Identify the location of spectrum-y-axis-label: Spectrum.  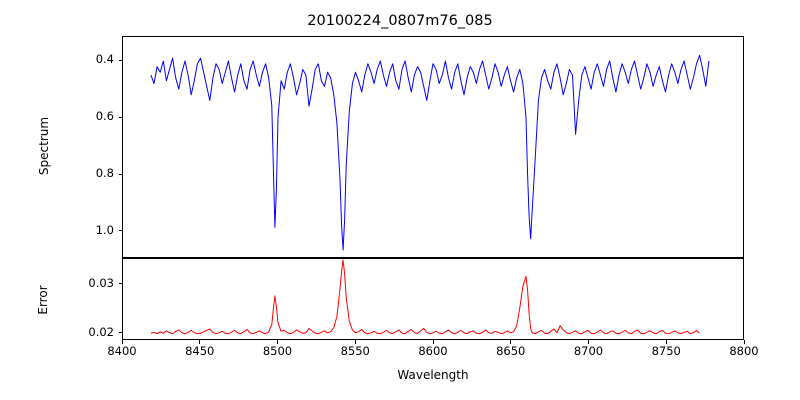
(44, 146).